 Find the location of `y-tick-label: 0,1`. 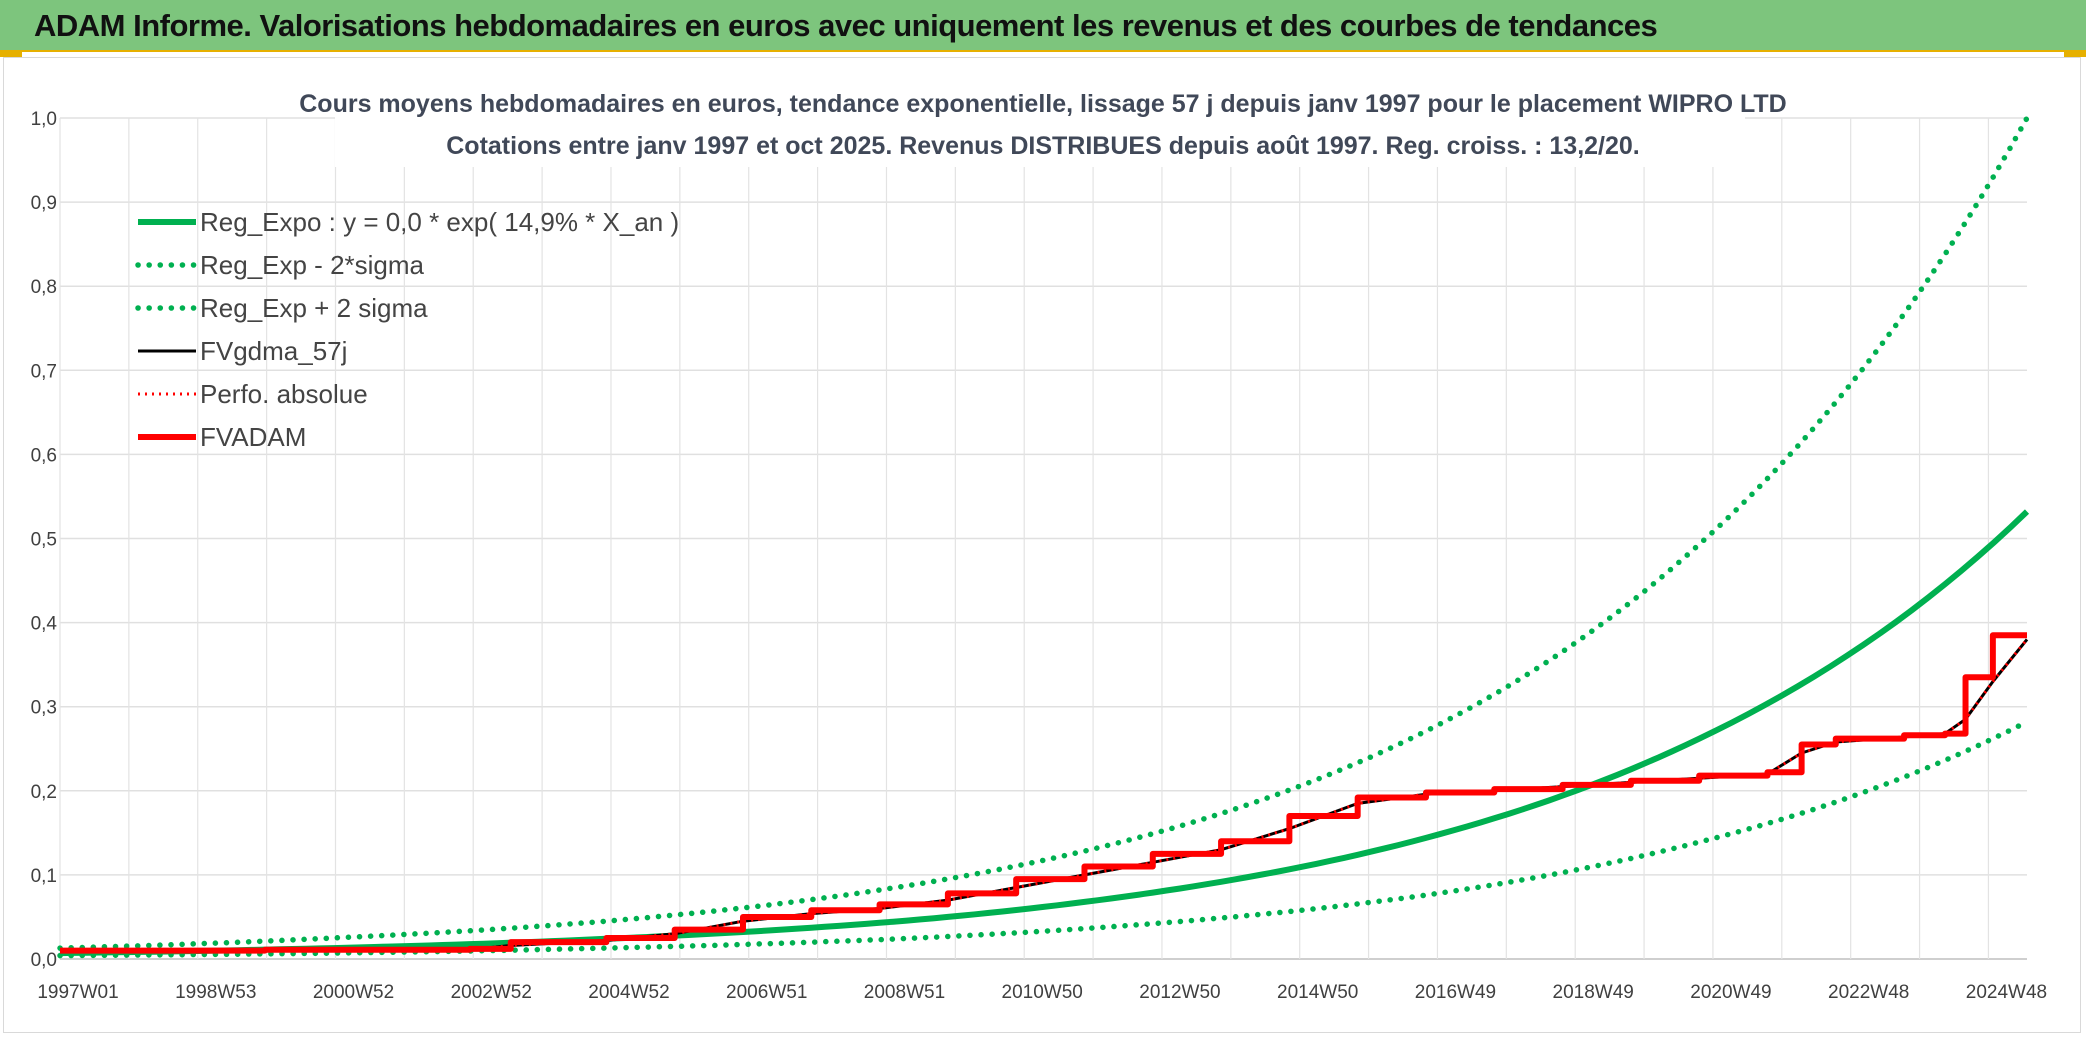

y-tick-label: 0,1 is located at coordinates (44, 876).